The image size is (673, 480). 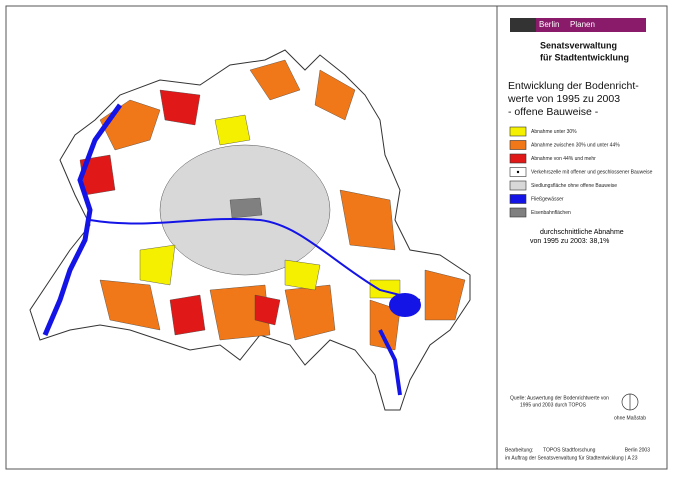 What do you see at coordinates (549, 24) in the screenshot?
I see `logo-left: Berlin` at bounding box center [549, 24].